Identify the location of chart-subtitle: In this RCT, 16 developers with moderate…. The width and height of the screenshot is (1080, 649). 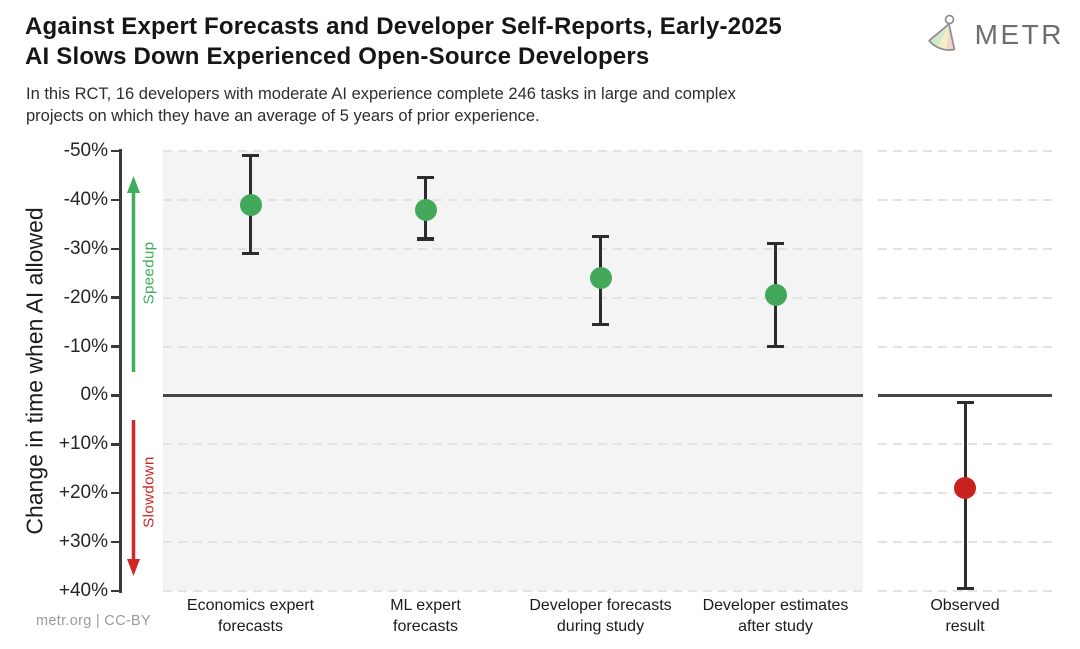
(381, 105).